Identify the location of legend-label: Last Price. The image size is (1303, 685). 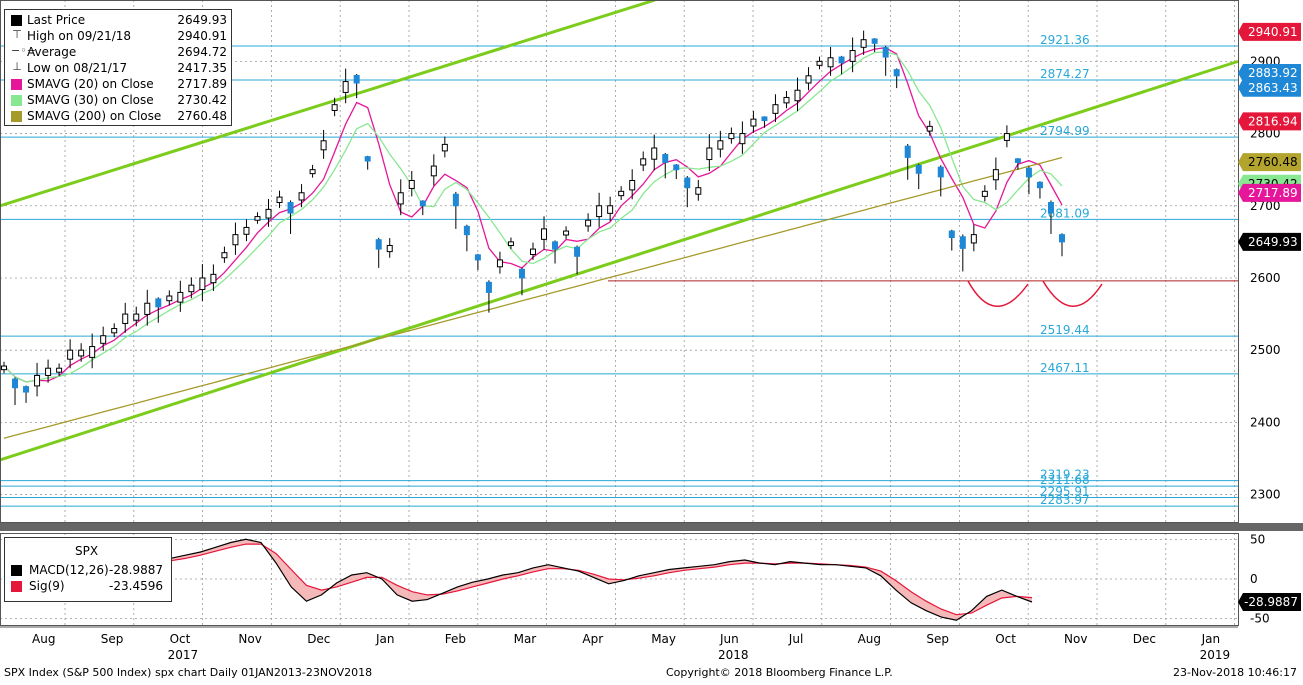
(56, 20).